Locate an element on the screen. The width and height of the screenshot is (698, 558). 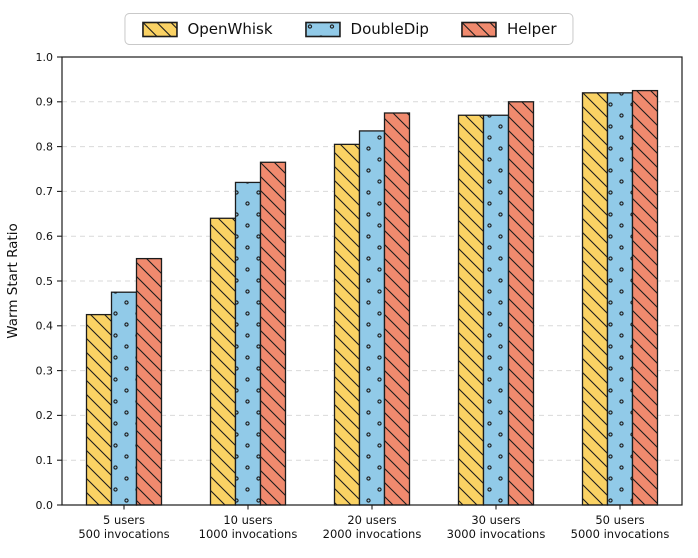
x-category-label-line1: 50 users is located at coordinates (619, 520).